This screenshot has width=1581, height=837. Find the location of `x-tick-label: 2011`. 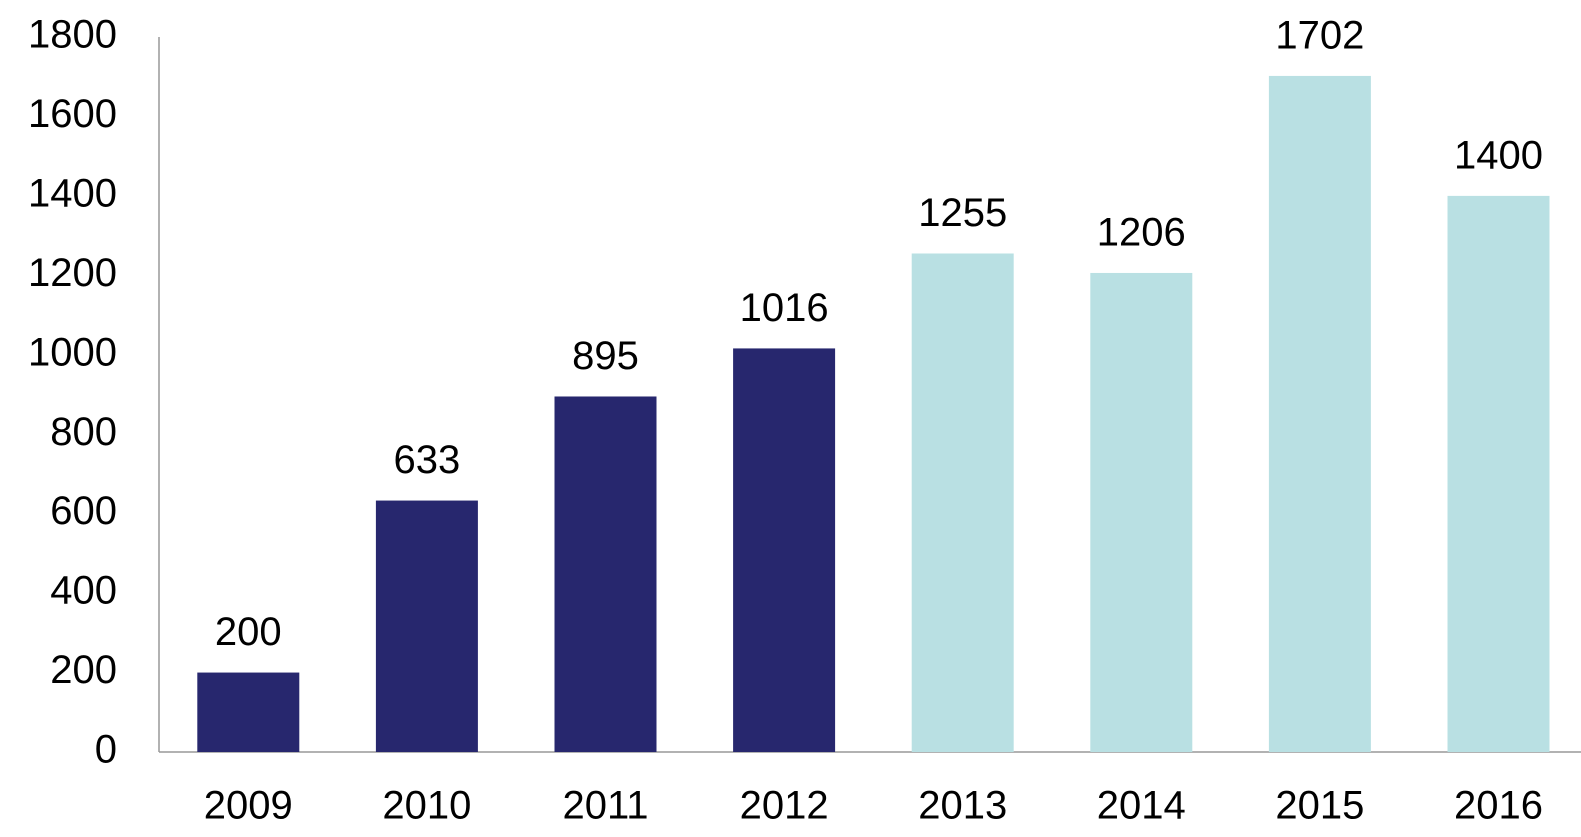

x-tick-label: 2011 is located at coordinates (605, 806).